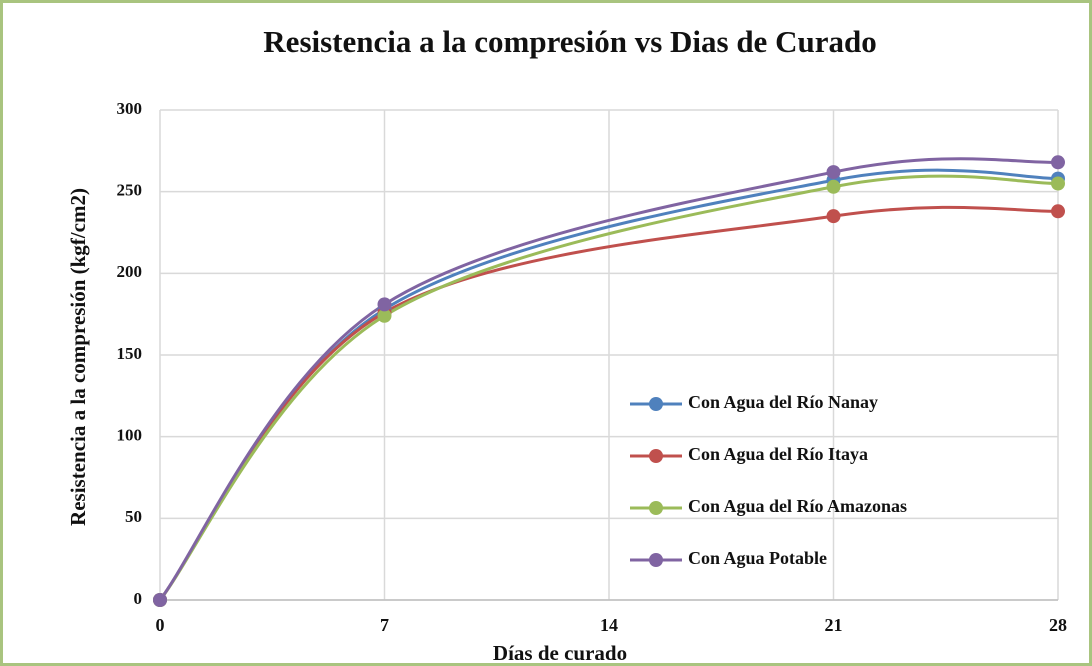 Image resolution: width=1092 pixels, height=666 pixels. What do you see at coordinates (133, 516) in the screenshot?
I see `y-tick-label: 50` at bounding box center [133, 516].